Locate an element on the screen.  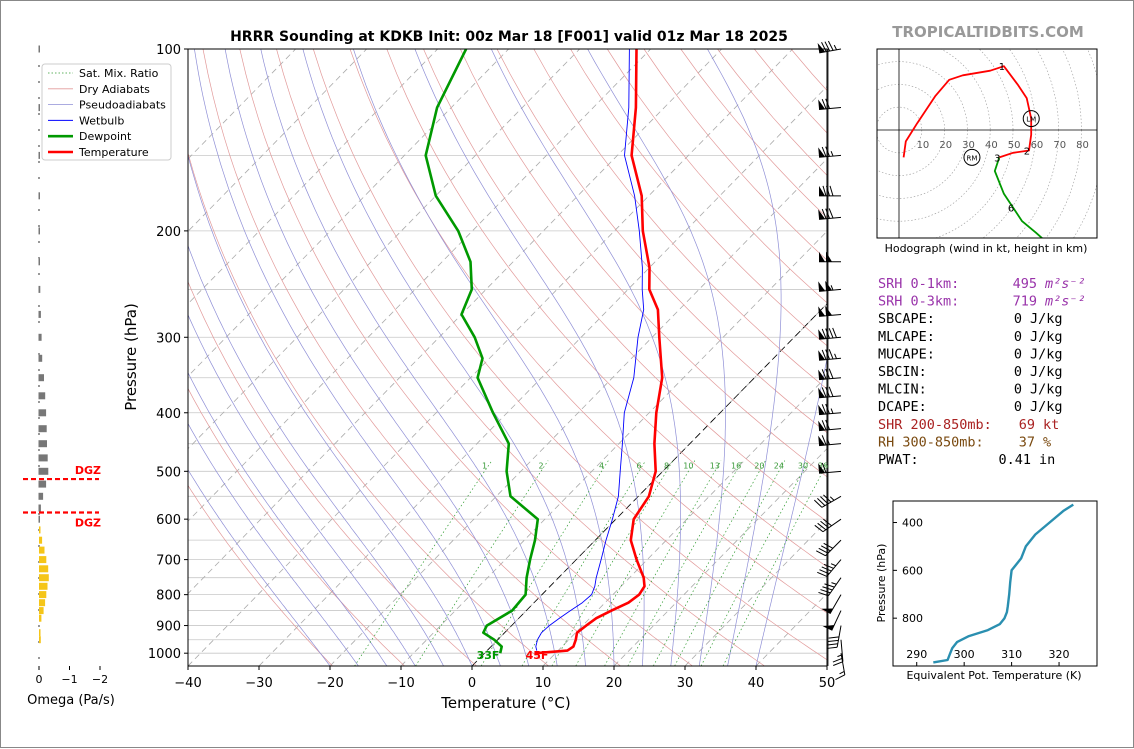
stat-label: SHR 200-850mb: is located at coordinates (935, 425).